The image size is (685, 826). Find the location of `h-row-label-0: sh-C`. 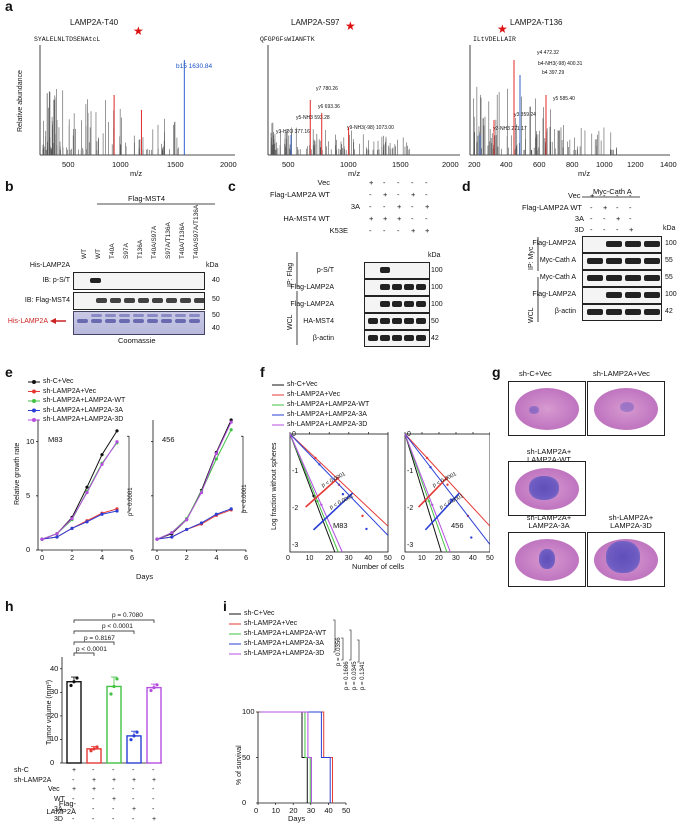

h-row-label-0: sh-C is located at coordinates (21, 770).